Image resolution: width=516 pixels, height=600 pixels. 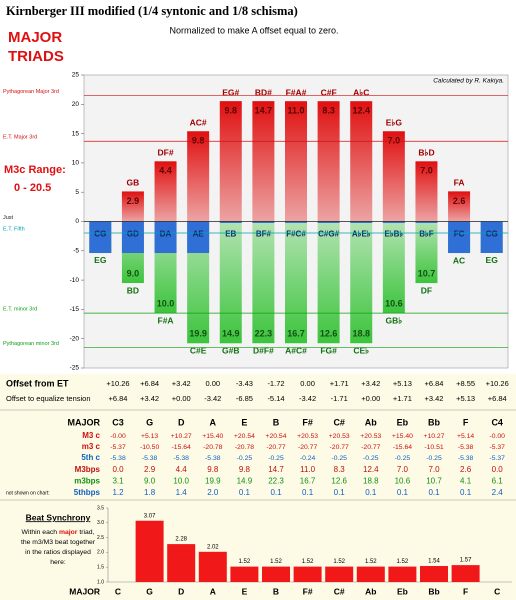 What do you see at coordinates (361, 234) in the screenshot?
I see `interval-label: A♭E♭` at bounding box center [361, 234].